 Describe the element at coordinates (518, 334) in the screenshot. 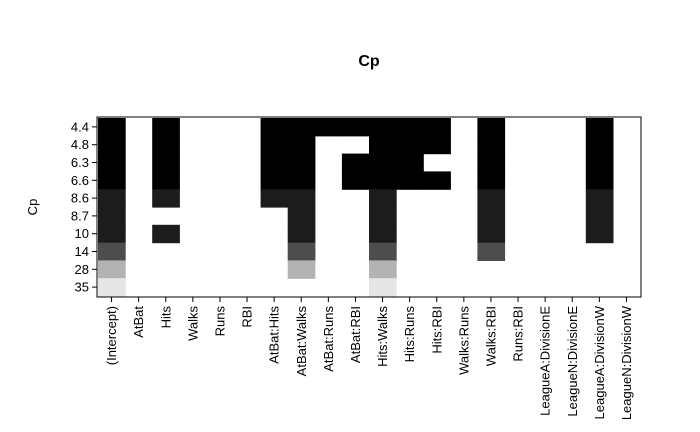

I see `x-tick-label: Runs:RBI` at that location.